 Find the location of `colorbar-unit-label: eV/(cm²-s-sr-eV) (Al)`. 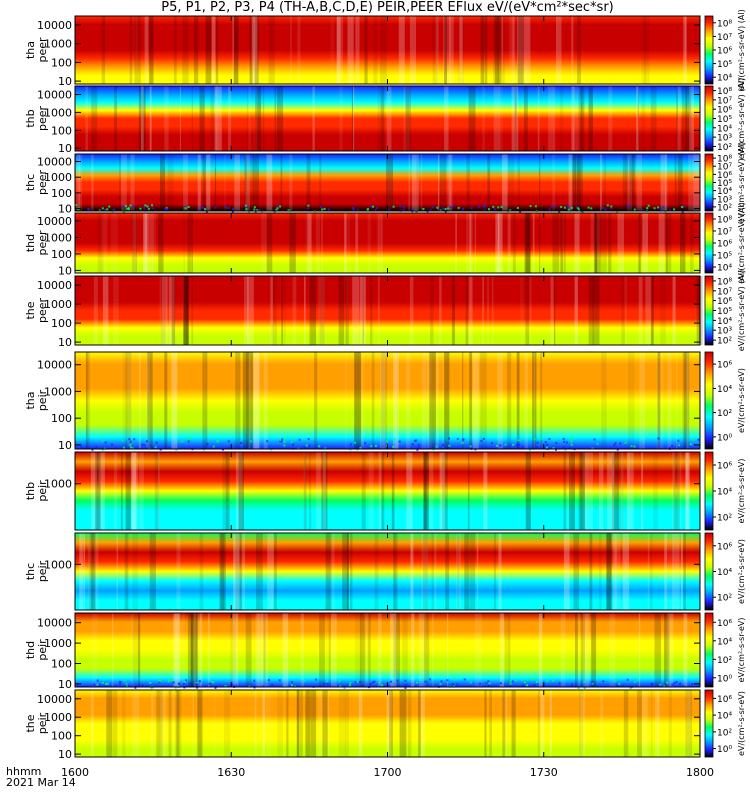

colorbar-unit-label: eV/(cm²-s-sr-eV) (Al) is located at coordinates (741, 310).